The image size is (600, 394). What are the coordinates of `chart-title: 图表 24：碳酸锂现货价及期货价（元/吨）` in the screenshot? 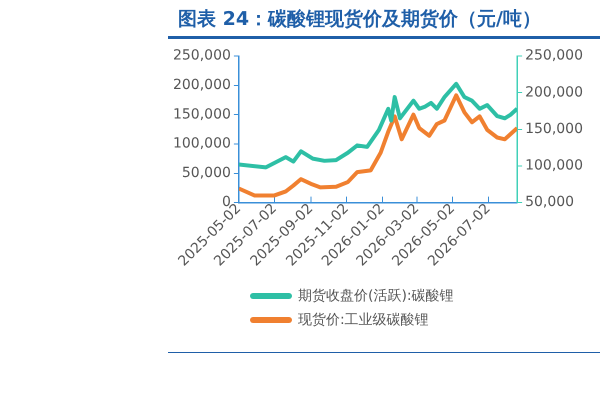 It's located at (359, 19).